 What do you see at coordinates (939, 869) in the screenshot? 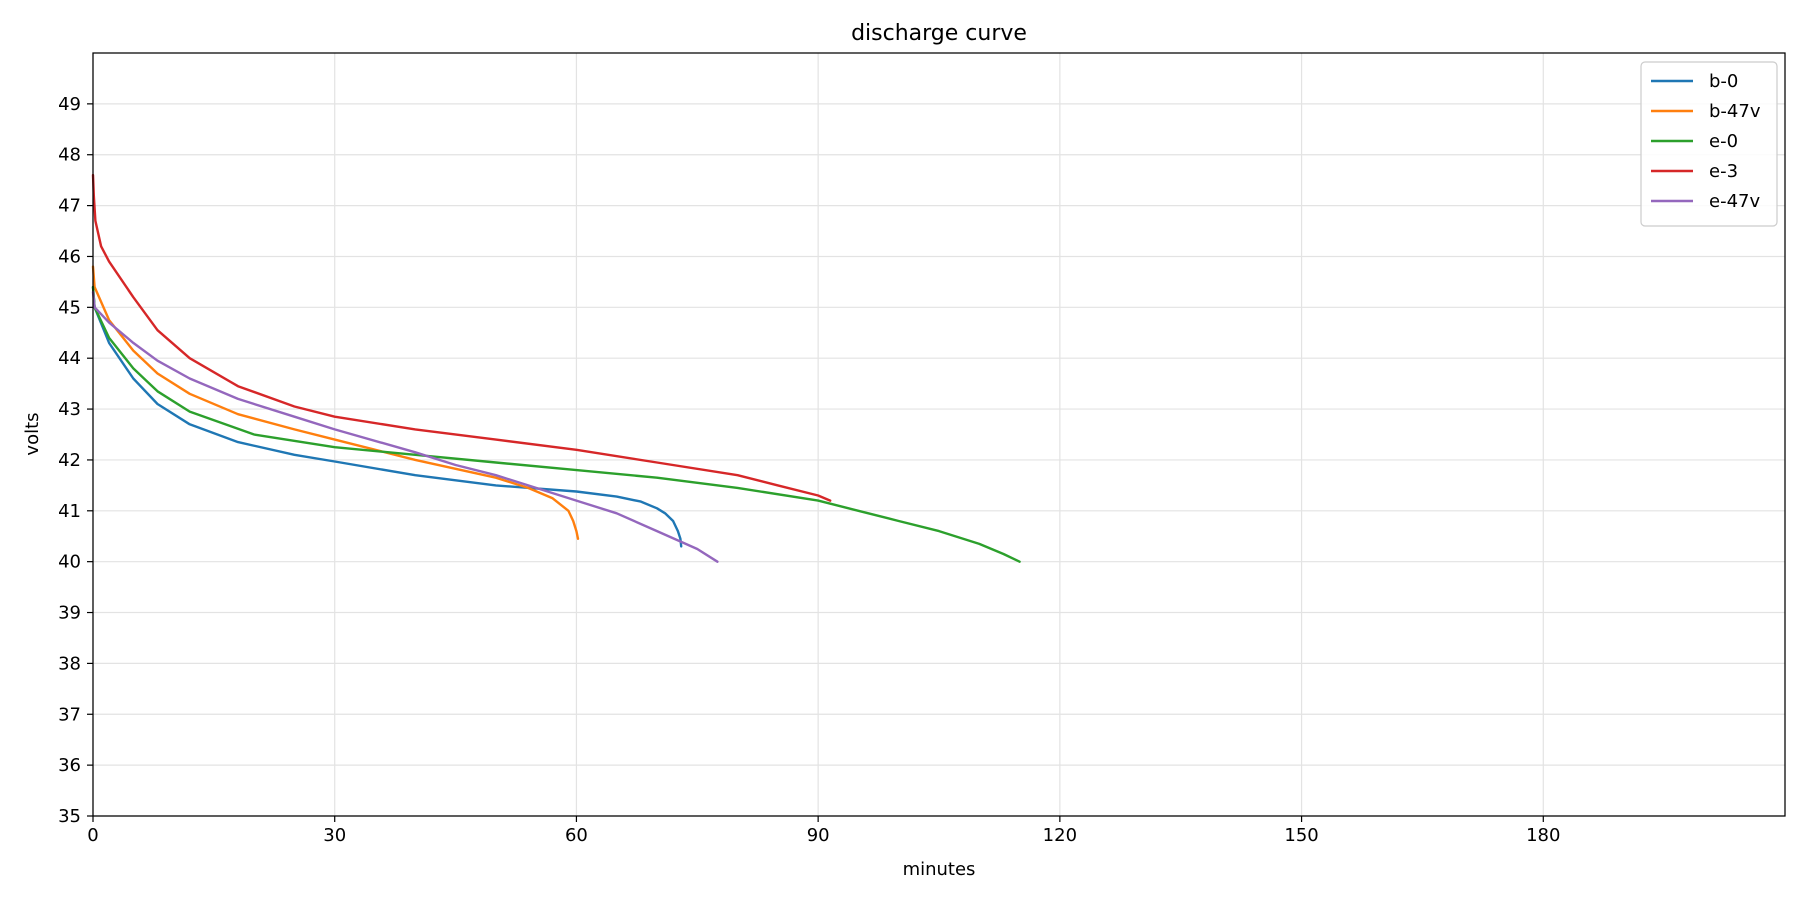
I see `x-axis-label: minutes` at bounding box center [939, 869].